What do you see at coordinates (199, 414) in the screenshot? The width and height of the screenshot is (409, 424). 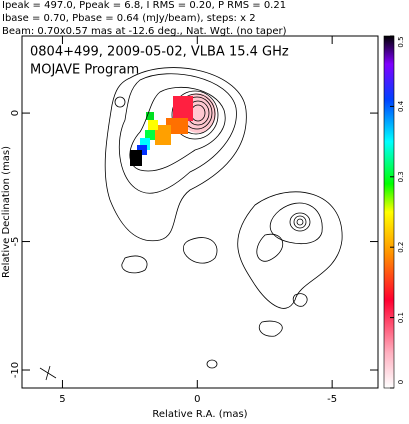 I see `x-axis-label: Relative R.A. (mas)` at bounding box center [199, 414].